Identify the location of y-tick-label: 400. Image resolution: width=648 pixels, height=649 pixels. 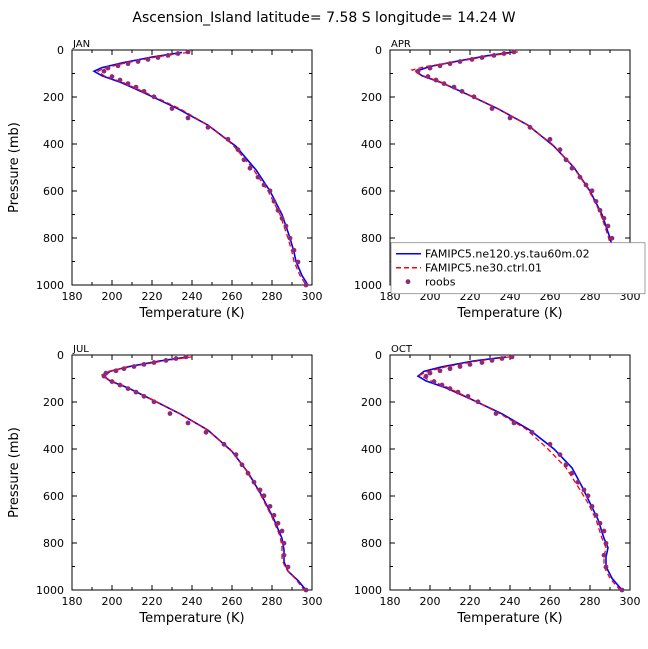
(371, 144).